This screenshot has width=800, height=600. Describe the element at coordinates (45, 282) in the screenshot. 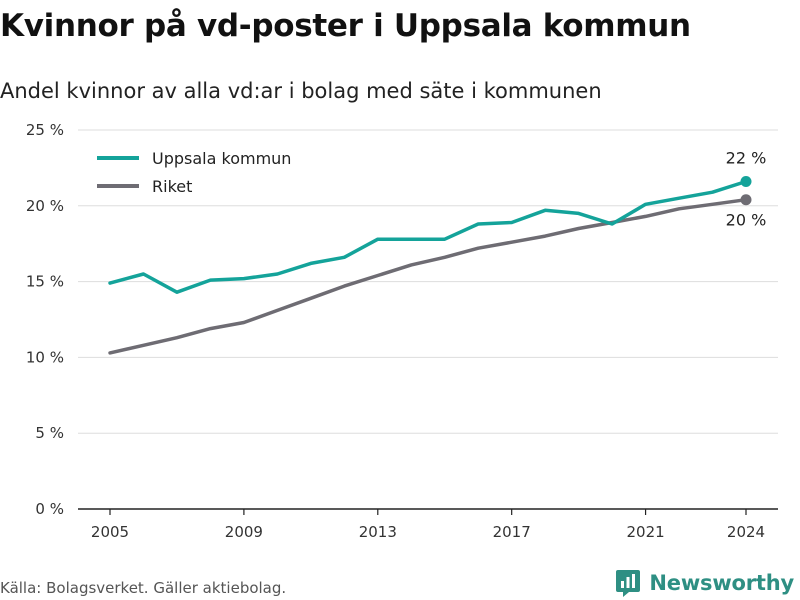

I see `y-tick-label: 15 %` at that location.